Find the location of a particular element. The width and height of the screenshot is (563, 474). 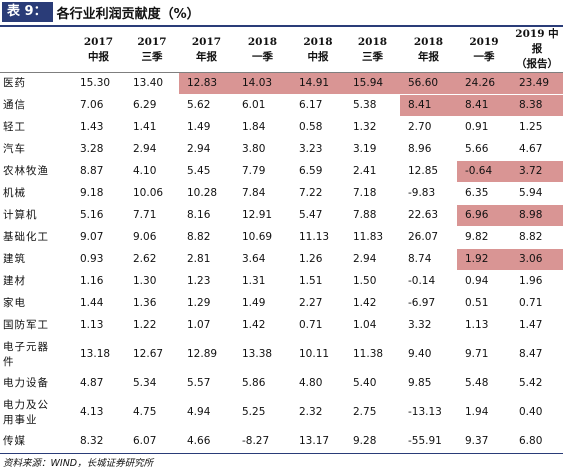

value-cell: 1.49 is located at coordinates (262, 303).